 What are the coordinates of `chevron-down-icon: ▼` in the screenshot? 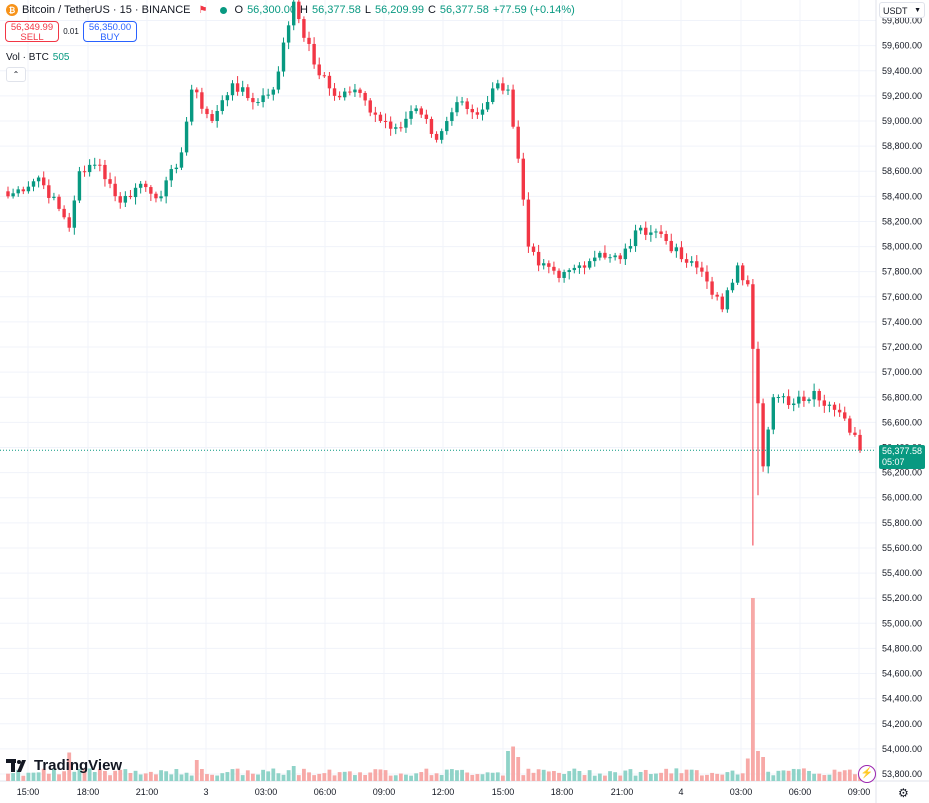 It's located at (917, 10).